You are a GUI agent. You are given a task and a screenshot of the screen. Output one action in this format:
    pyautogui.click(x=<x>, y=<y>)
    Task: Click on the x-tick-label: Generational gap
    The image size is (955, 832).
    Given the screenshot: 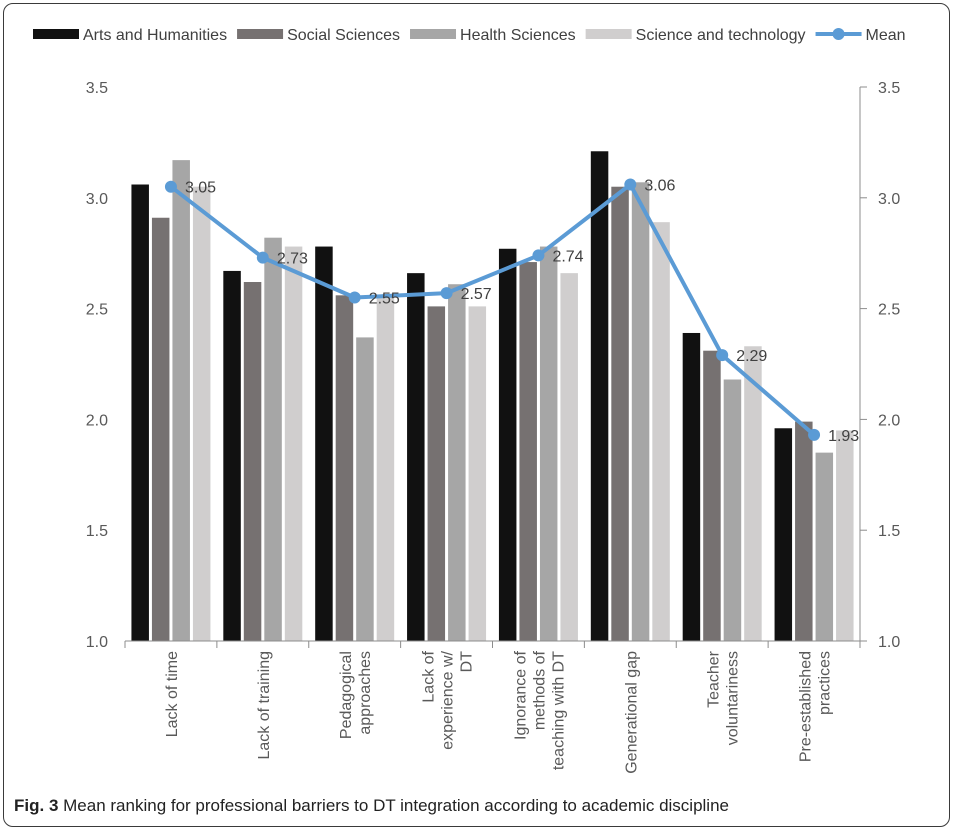 What is the action you would take?
    pyautogui.click(x=631, y=712)
    